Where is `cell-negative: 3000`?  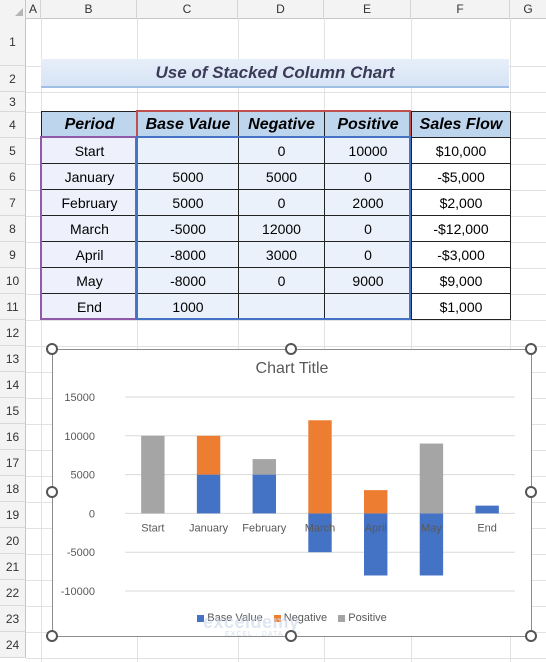 cell-negative: 3000 is located at coordinates (281, 254).